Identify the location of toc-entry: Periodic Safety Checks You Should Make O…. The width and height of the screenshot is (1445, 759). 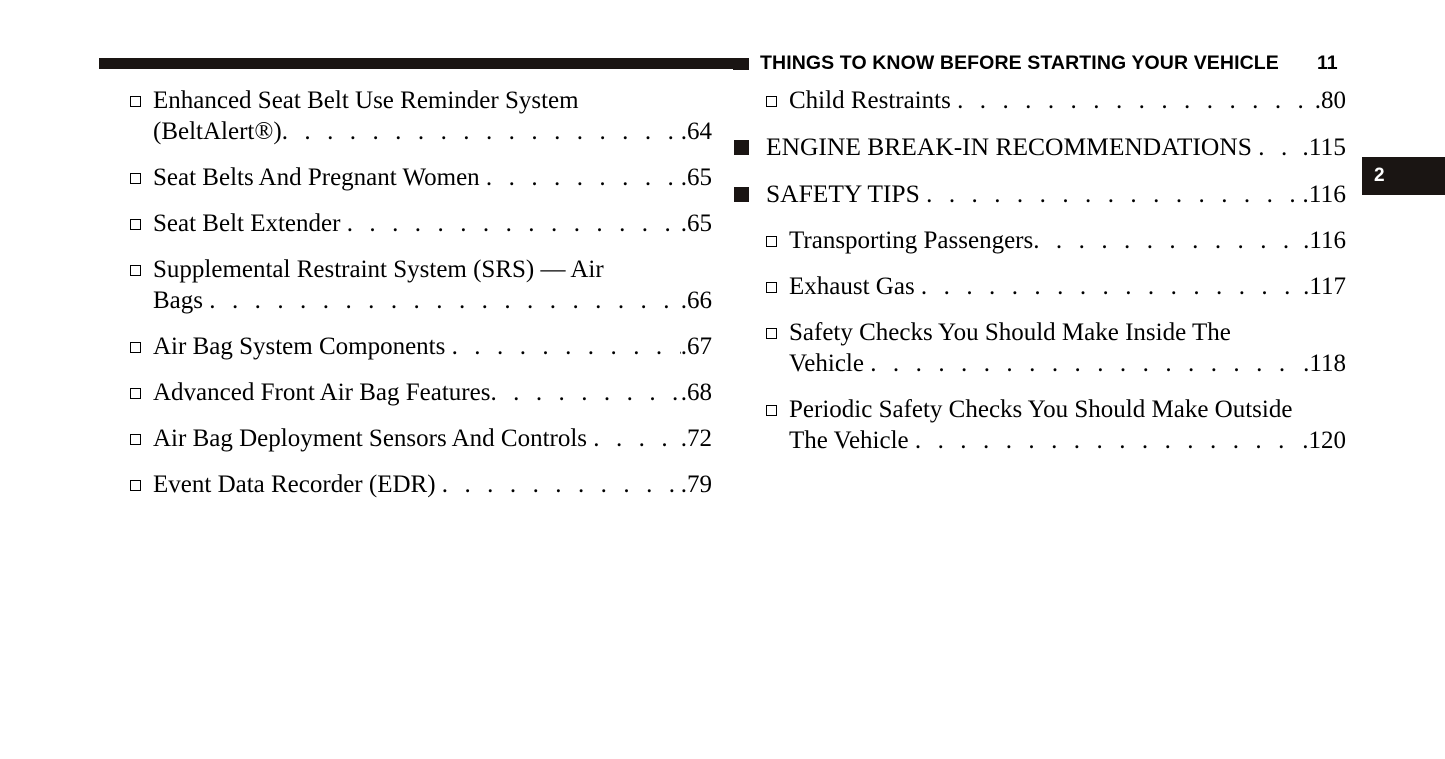
(1039, 425).